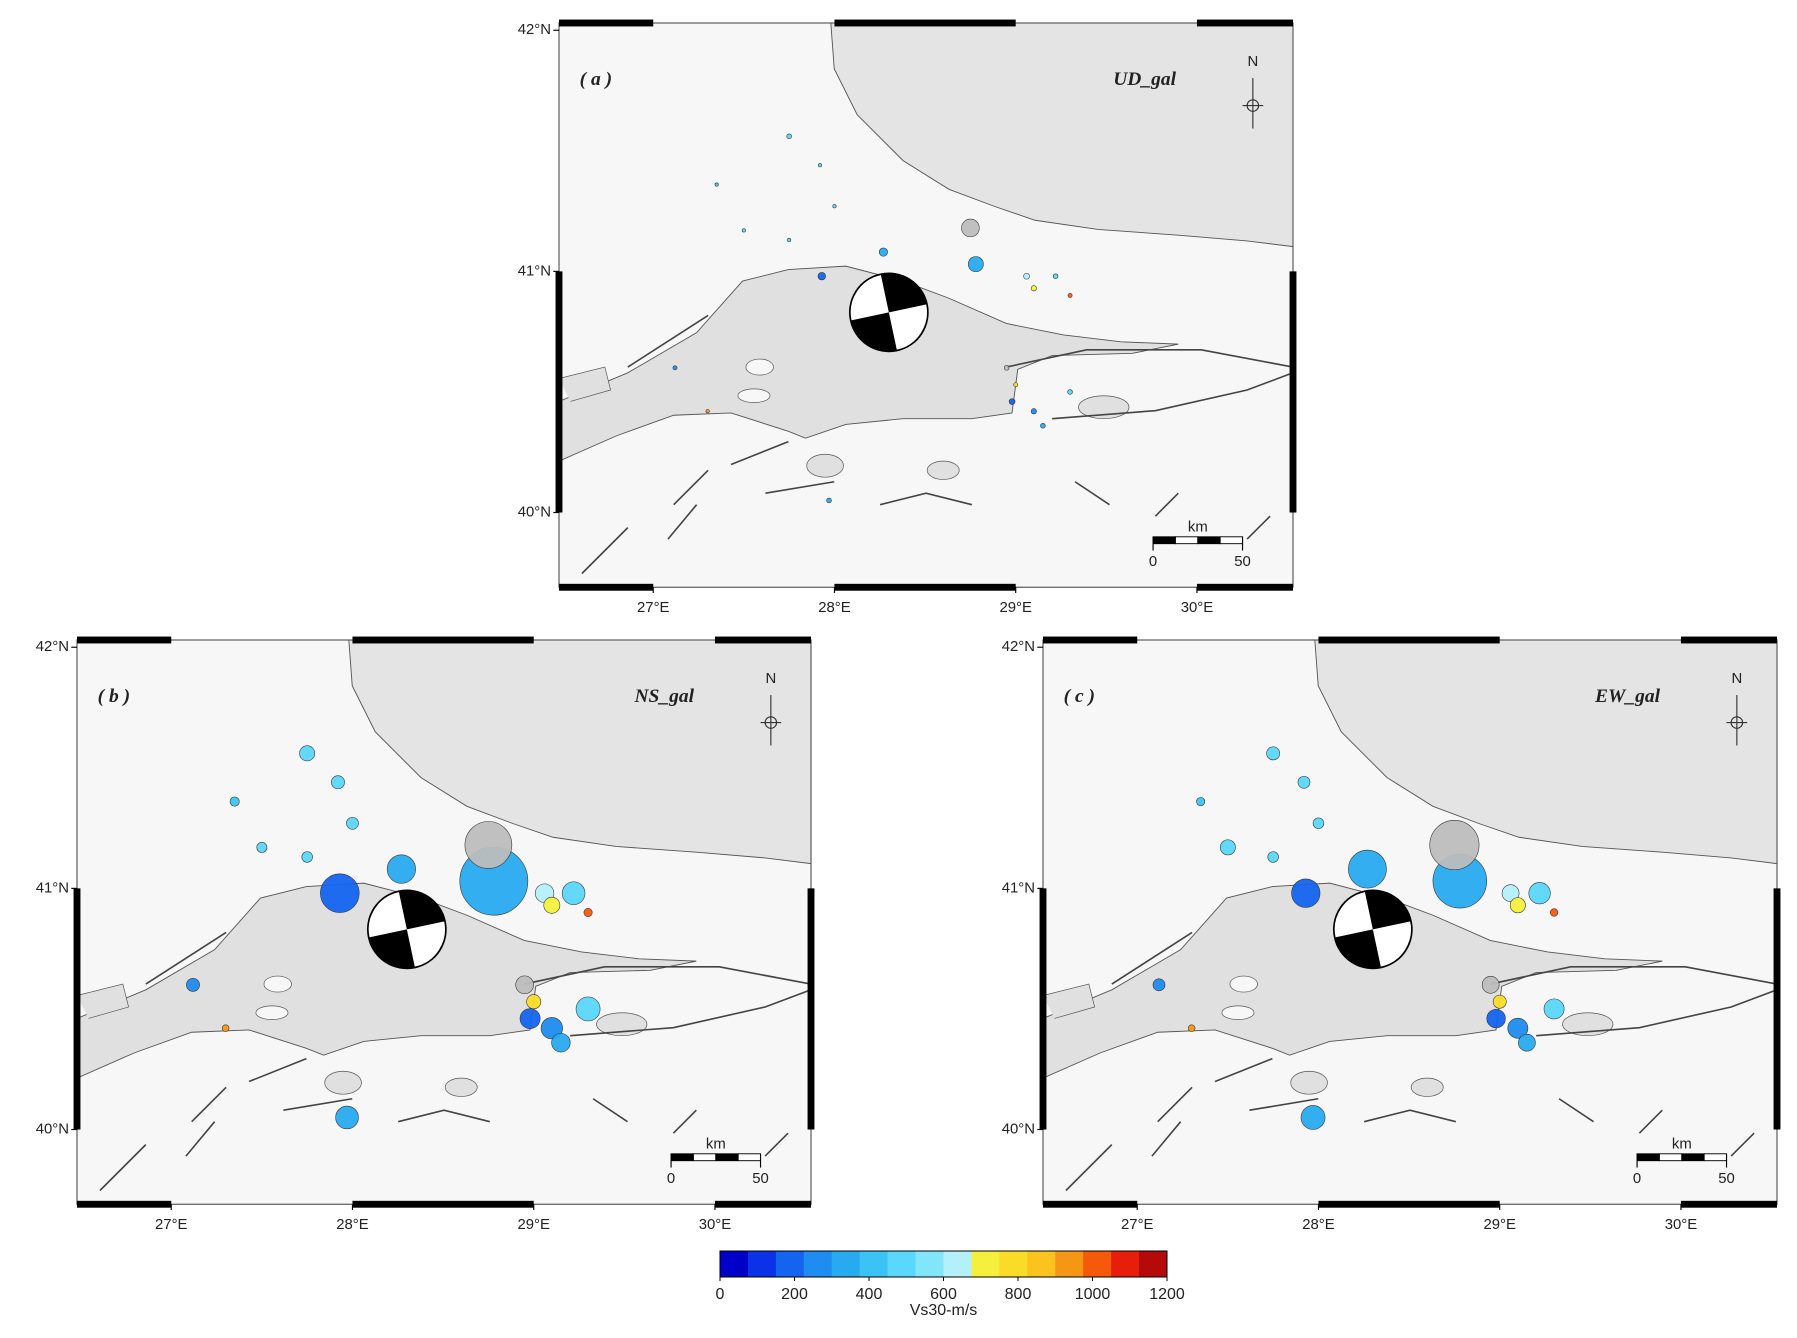 This screenshot has height=1338, width=1797. Describe the element at coordinates (1018, 1294) in the screenshot. I see `colorbar-tick-label: 800` at that location.